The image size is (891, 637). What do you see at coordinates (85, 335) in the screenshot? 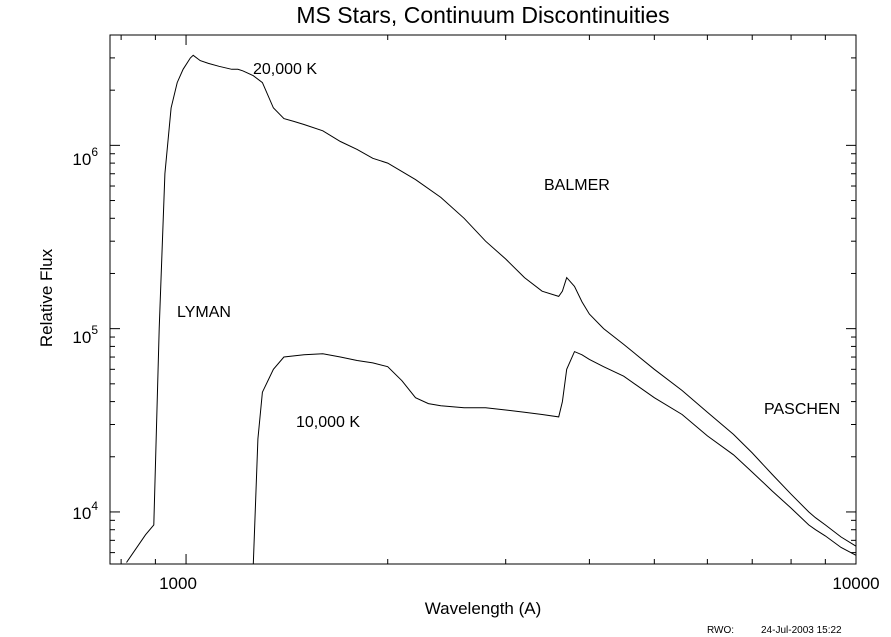
I see `y-tick-label-1e5: 10⁵` at bounding box center [85, 335].